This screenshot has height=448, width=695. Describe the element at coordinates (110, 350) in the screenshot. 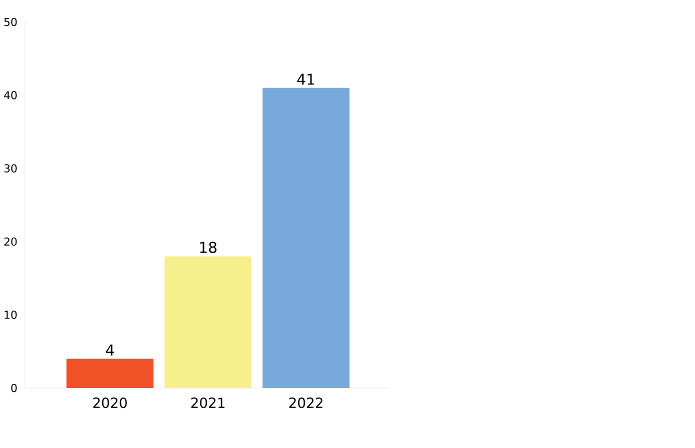

I see `data-label: 4` at that location.